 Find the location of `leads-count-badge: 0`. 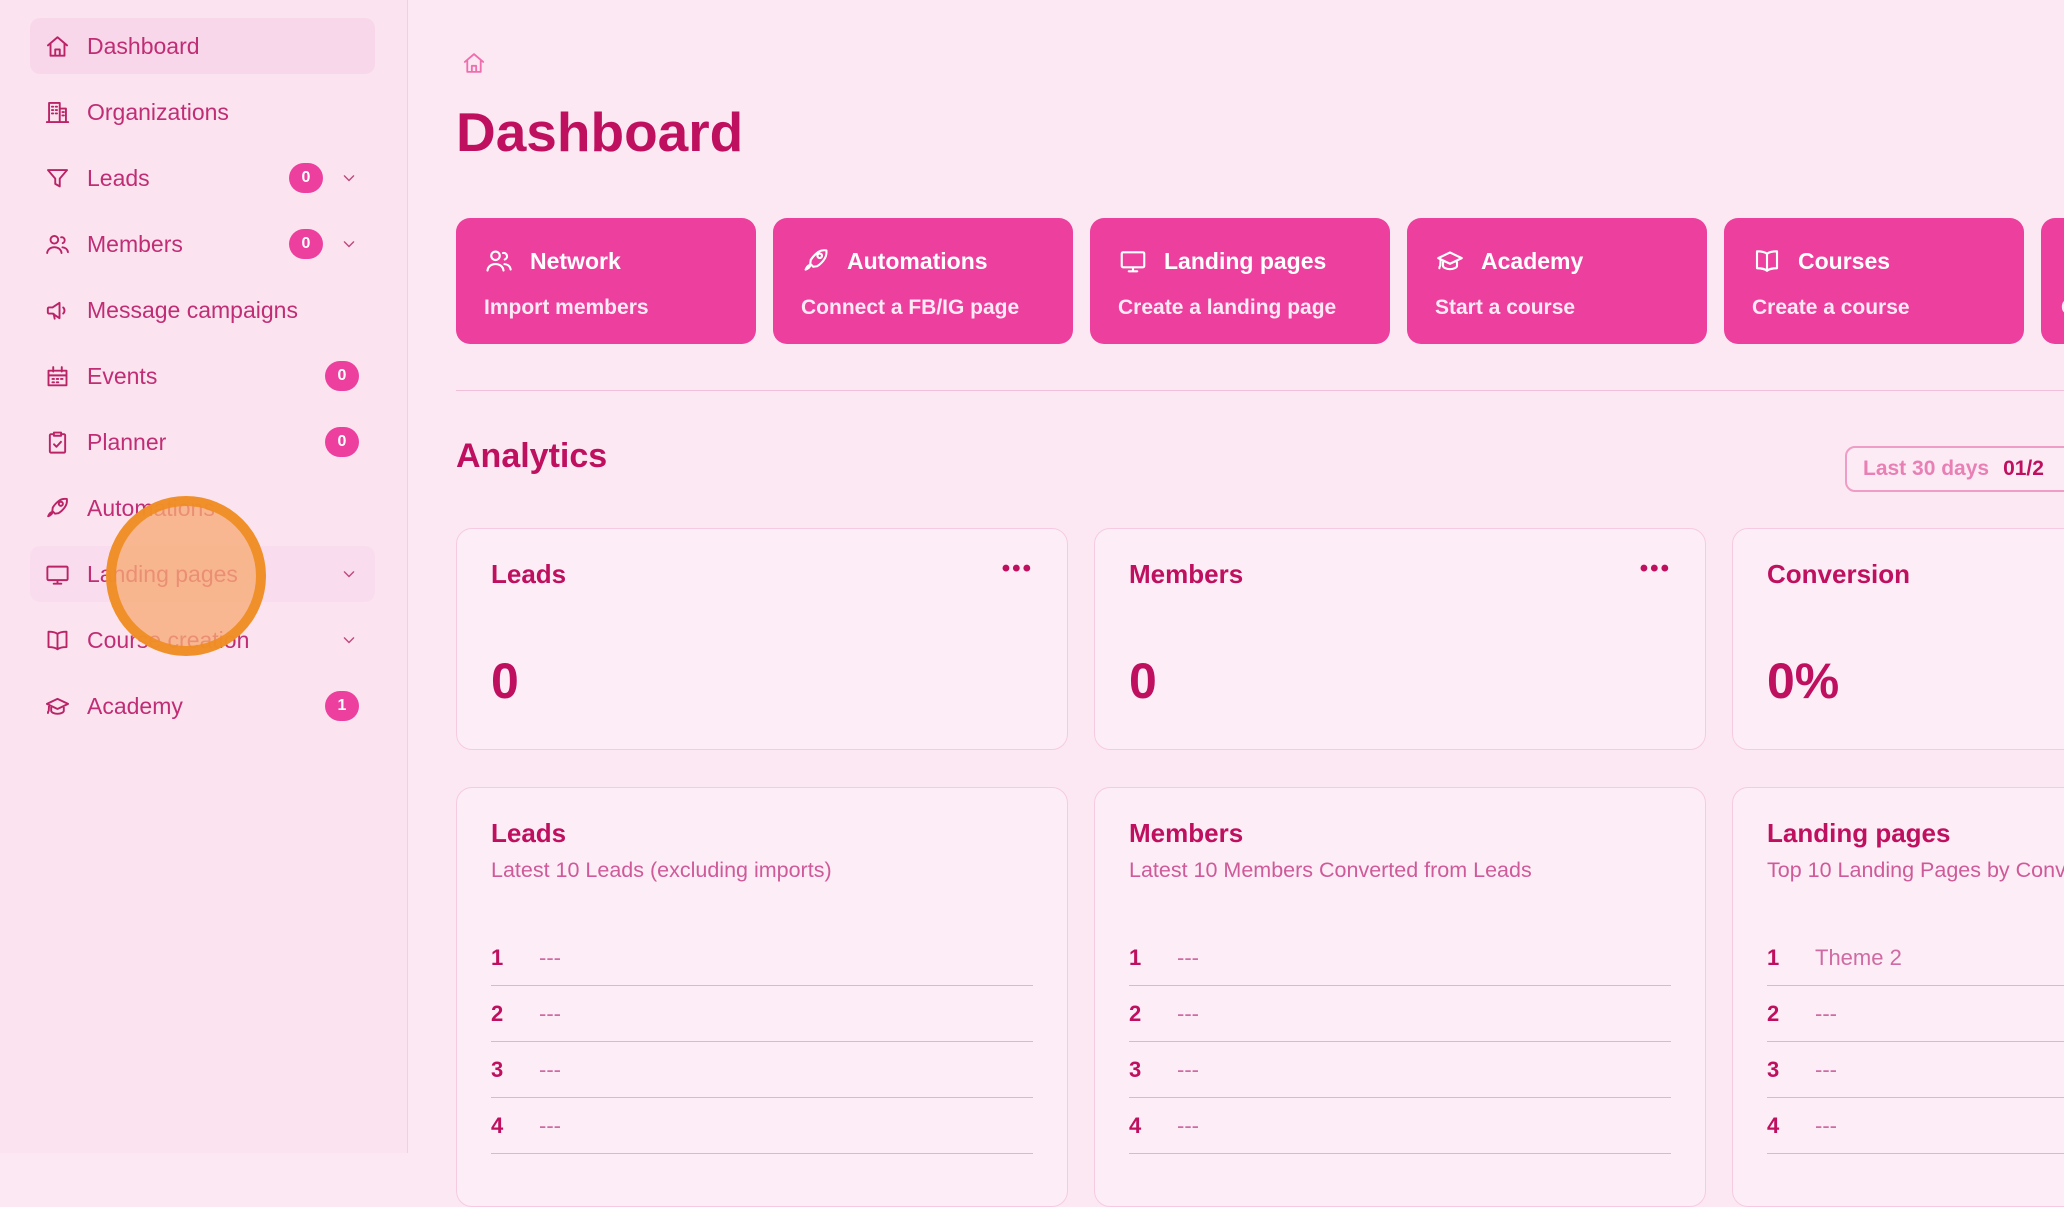

leads-count-badge: 0 is located at coordinates (306, 178).